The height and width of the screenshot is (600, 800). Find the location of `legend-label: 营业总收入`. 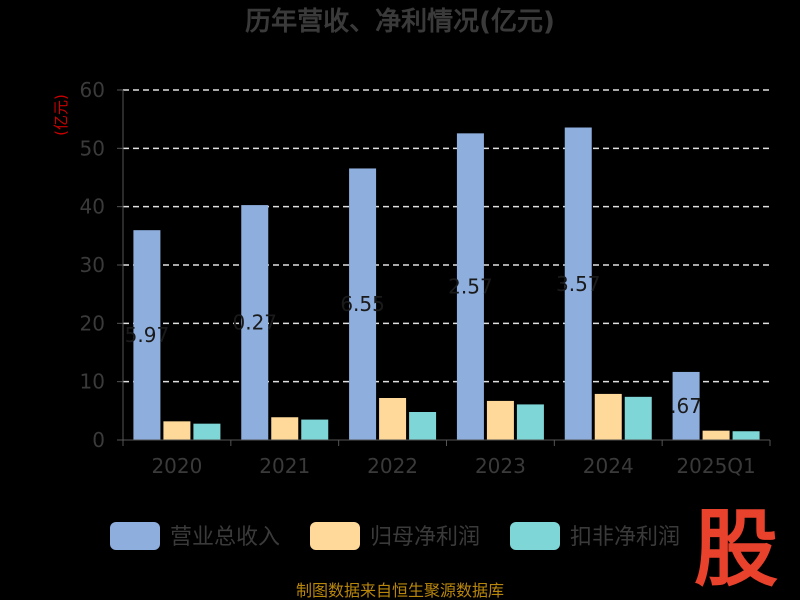

legend-label: 营业总收入 is located at coordinates (225, 537).